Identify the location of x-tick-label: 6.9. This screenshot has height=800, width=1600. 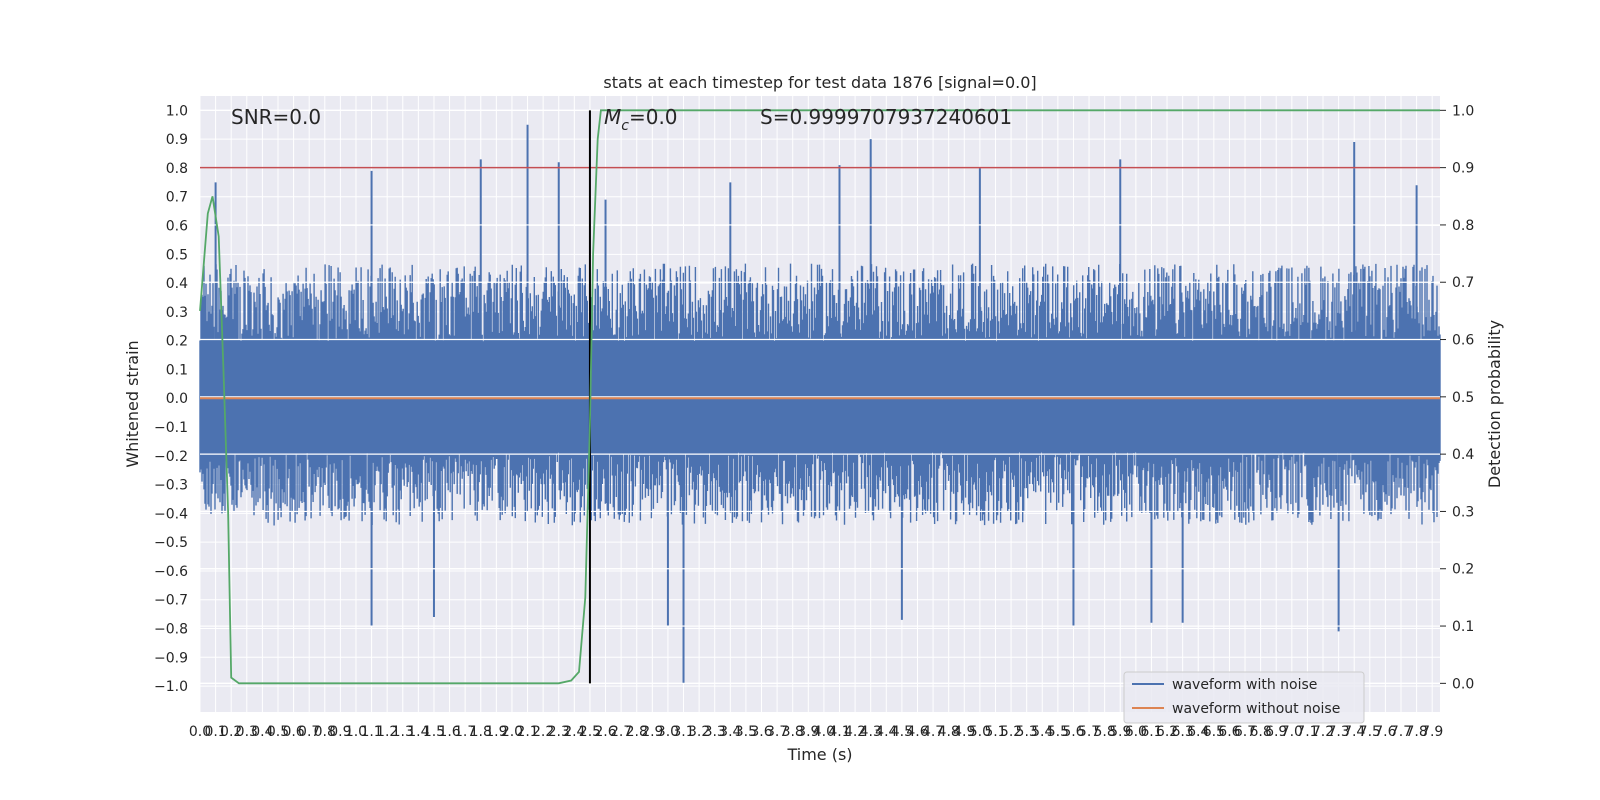
(1276, 732).